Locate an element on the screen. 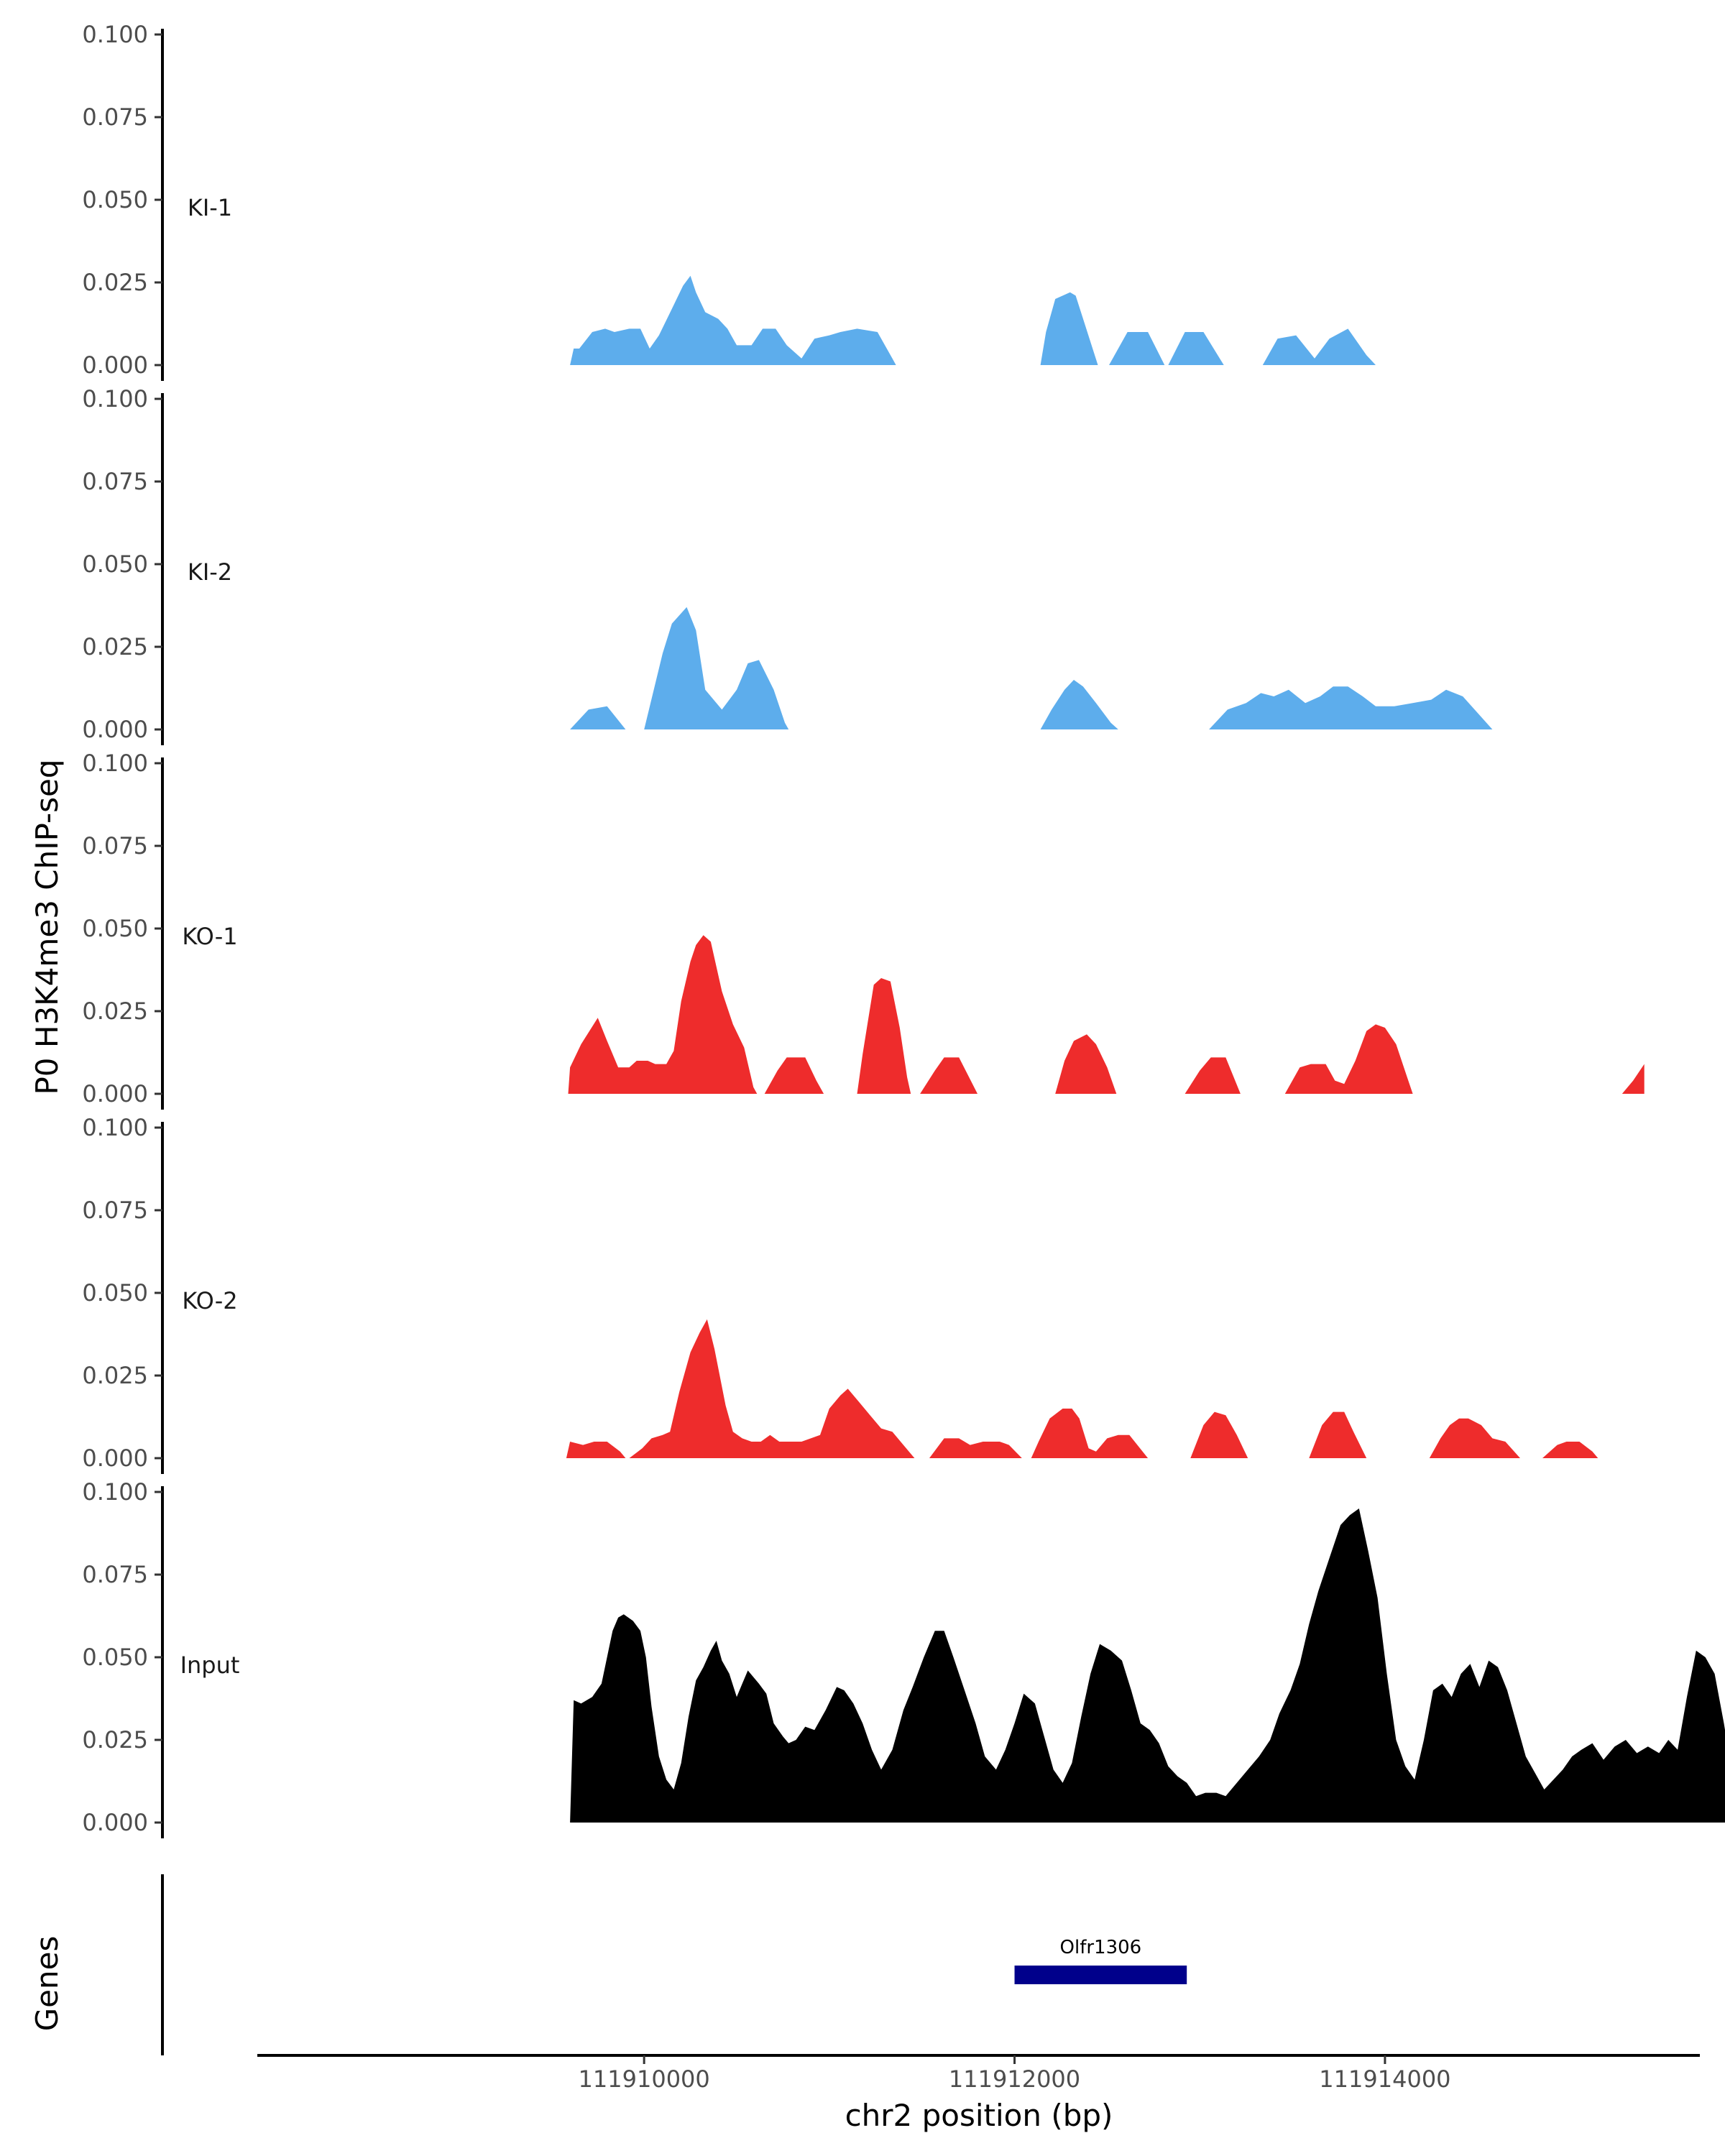 The width and height of the screenshot is (1725, 2156). track-ko-2: 0.000 0.025 0.050 0.075 0.100 KO-2 is located at coordinates (840, 1294).